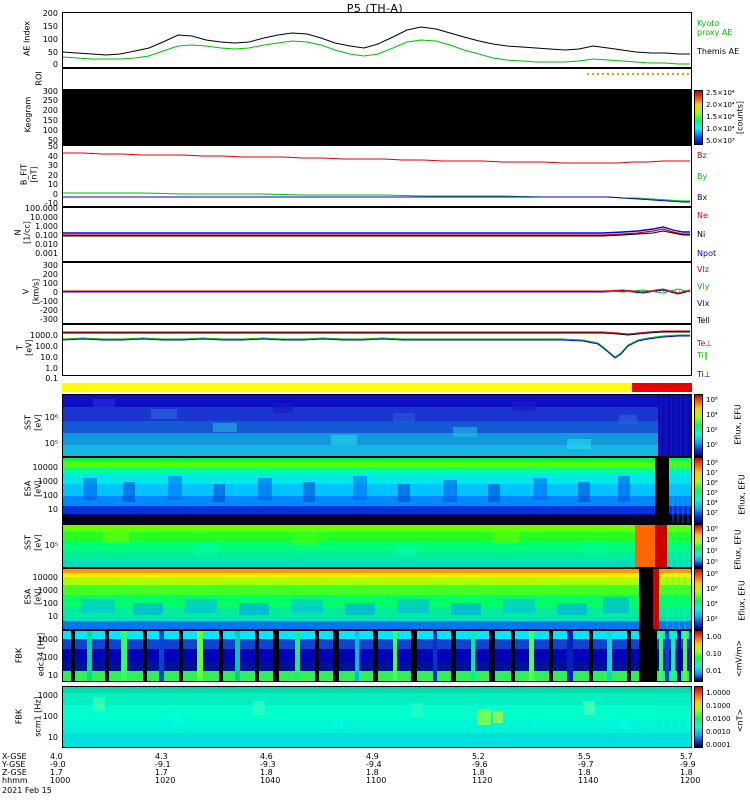 This screenshot has height=800, width=750. Describe the element at coordinates (701, 234) in the screenshot. I see `density-legend-ni: Ni` at that location.